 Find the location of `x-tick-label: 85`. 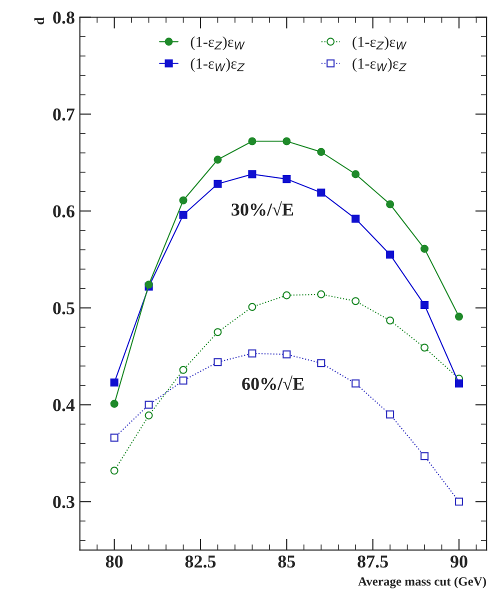

x-tick-label: 85 is located at coordinates (287, 561).